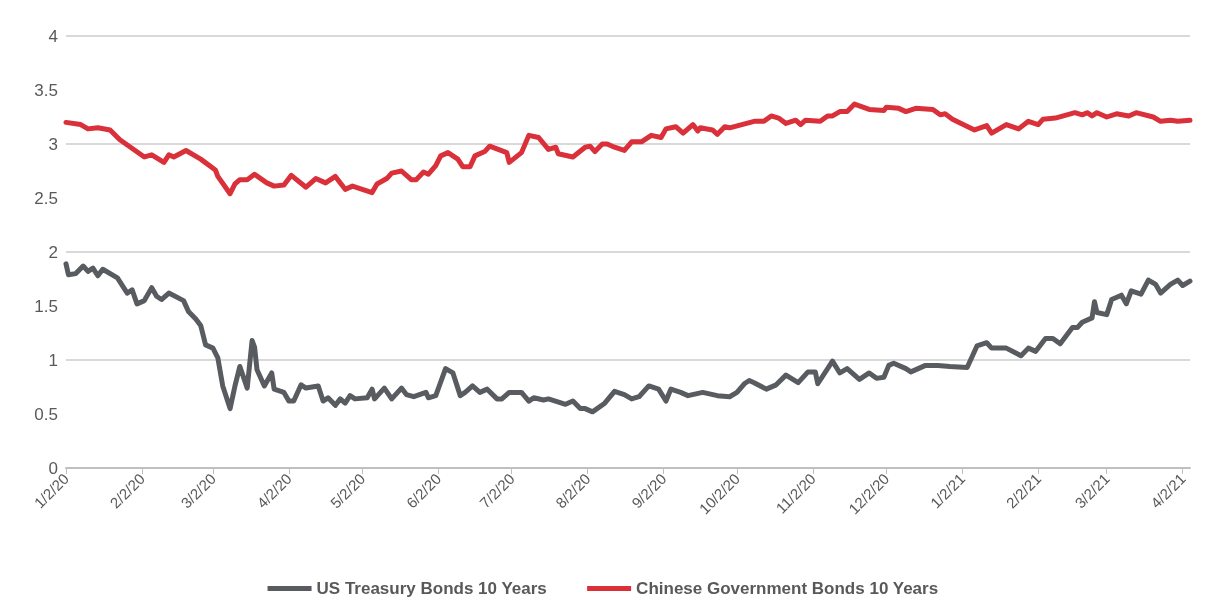  What do you see at coordinates (46, 414) in the screenshot?
I see `y-tick-label: 0.5` at bounding box center [46, 414].